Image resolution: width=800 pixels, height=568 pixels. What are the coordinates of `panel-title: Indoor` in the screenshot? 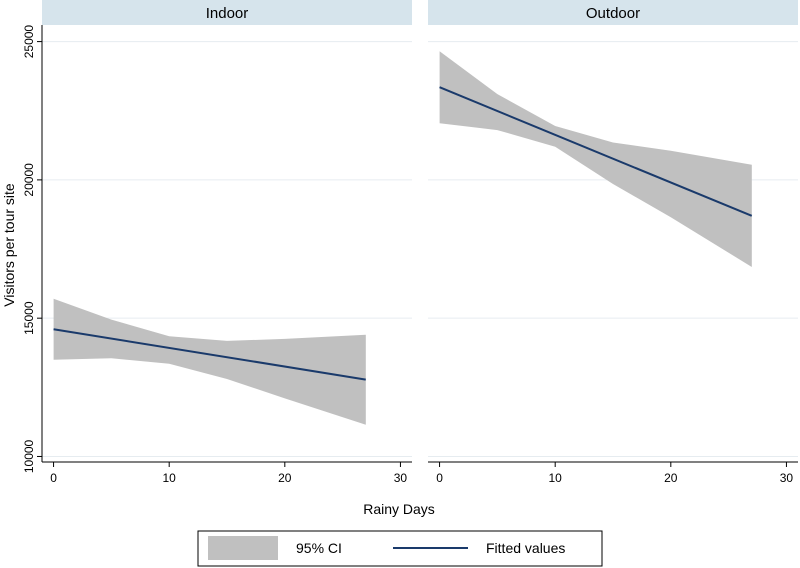 It's located at (227, 13).